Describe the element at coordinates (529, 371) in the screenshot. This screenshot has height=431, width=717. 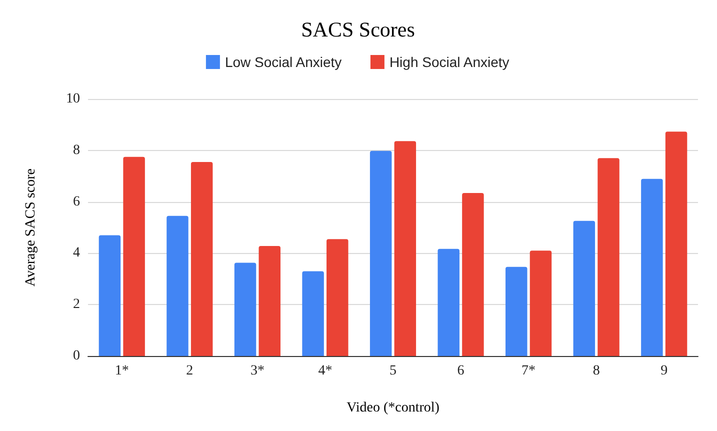
I see `x-tick-label: 7*` at that location.